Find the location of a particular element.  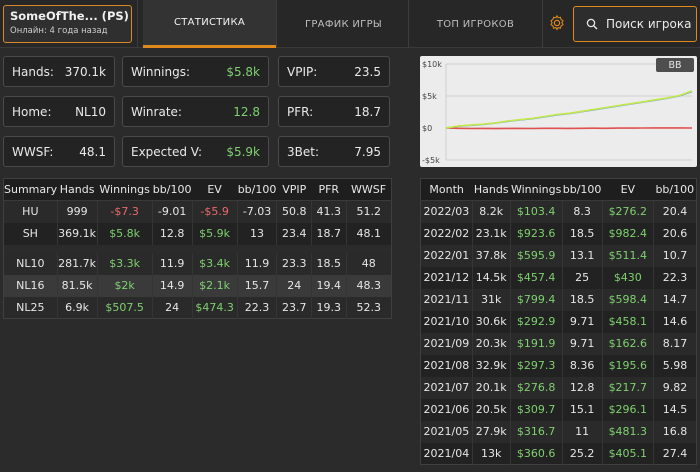

table-row: HU 999 -$7.3 -9.01 -$5.9 -7.03 50.8 41.3 51.2 is located at coordinates (197, 211).